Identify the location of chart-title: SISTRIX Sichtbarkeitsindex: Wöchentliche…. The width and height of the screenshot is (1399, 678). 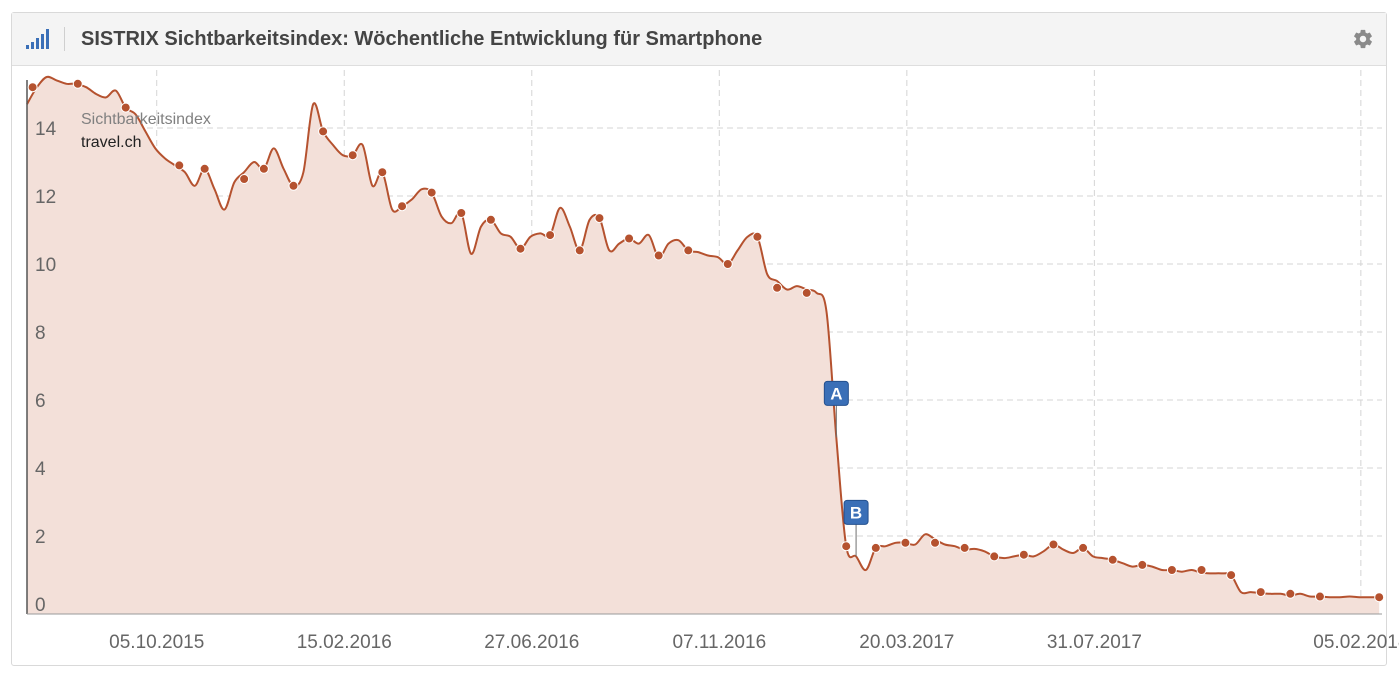
(422, 39).